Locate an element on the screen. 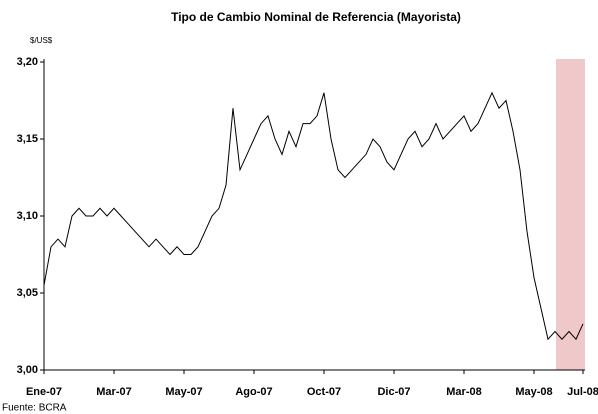  x-tick-label: Ago-07 is located at coordinates (253, 392).